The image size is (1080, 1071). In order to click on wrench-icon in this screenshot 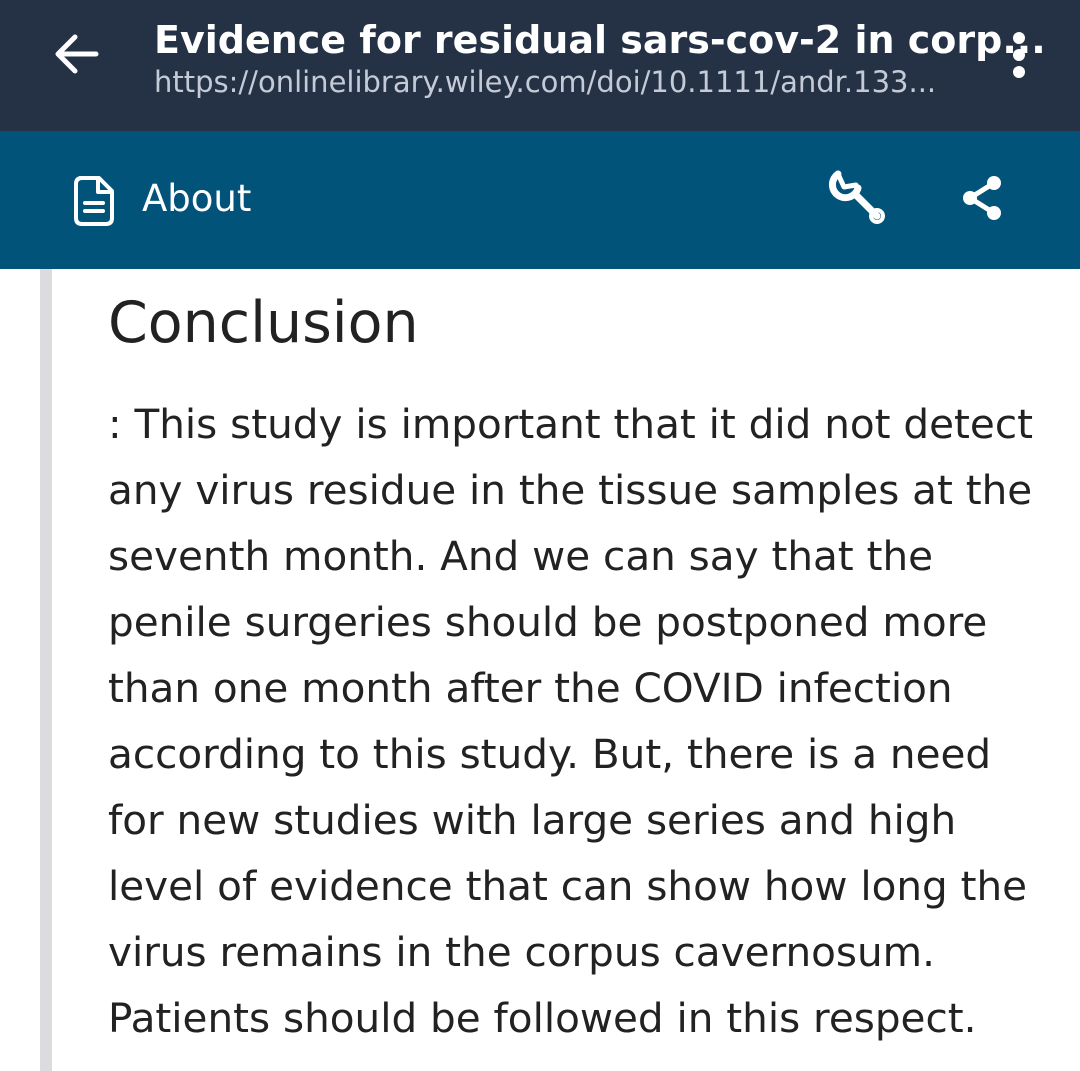, I will do `click(856, 197)`.